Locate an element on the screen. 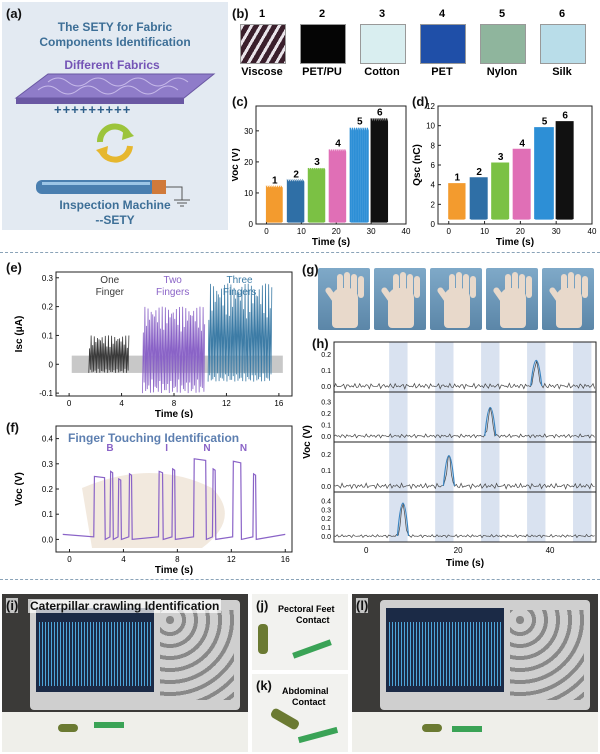  series-2-line is located at coordinates (478, 198).